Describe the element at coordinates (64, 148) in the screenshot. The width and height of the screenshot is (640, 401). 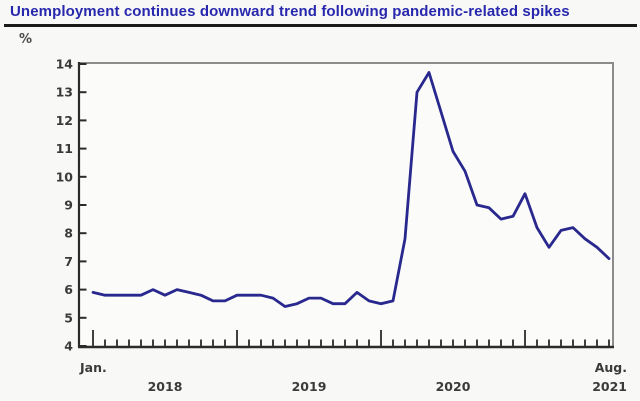
I see `y-tick-label: 11` at that location.